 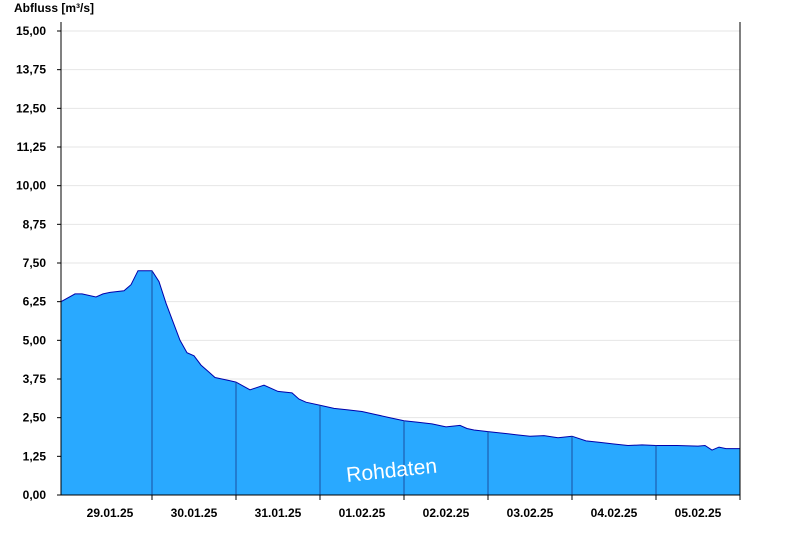 I want to click on x-tick-label: 05.02.25, so click(x=698, y=513).